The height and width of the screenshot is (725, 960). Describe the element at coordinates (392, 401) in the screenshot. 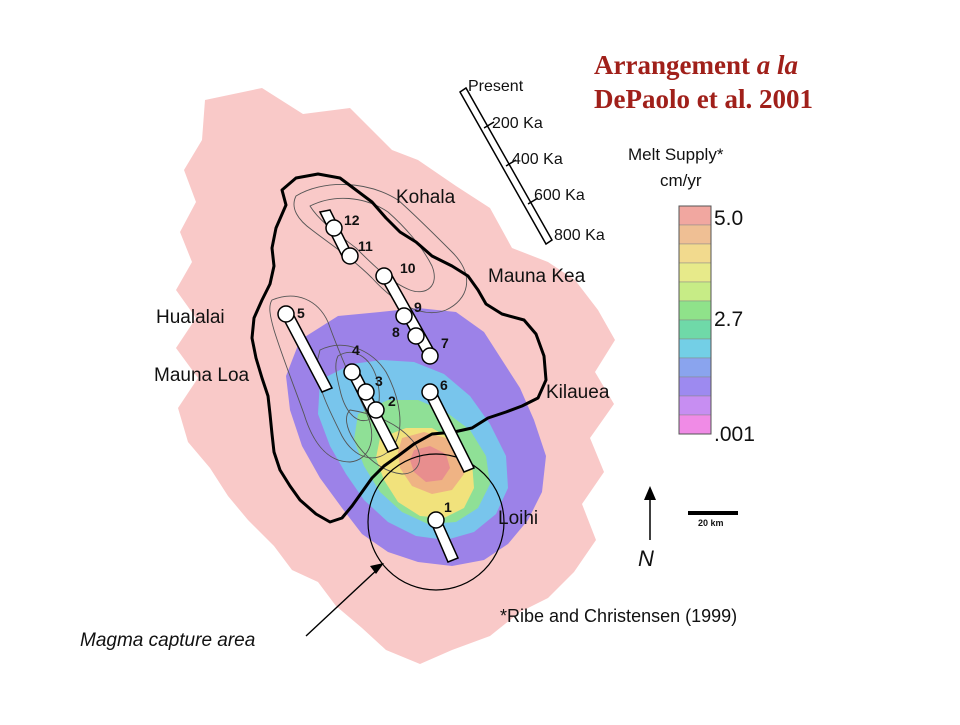

I see `site-label-2: 2` at that location.